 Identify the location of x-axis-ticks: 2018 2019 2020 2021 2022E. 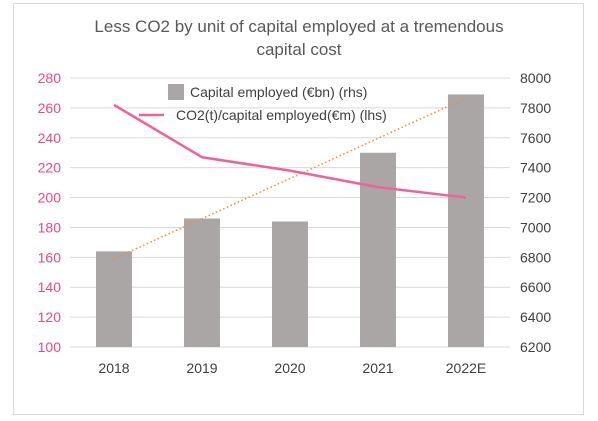
(292, 368).